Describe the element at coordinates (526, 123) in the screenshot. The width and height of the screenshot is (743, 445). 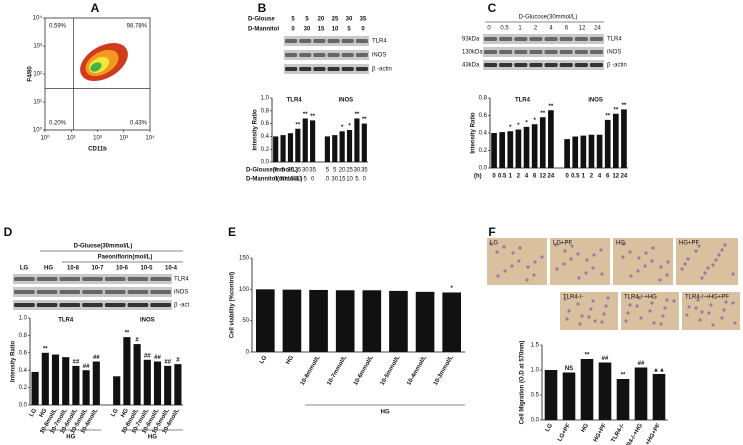
I see `significance-mark: *` at that location.